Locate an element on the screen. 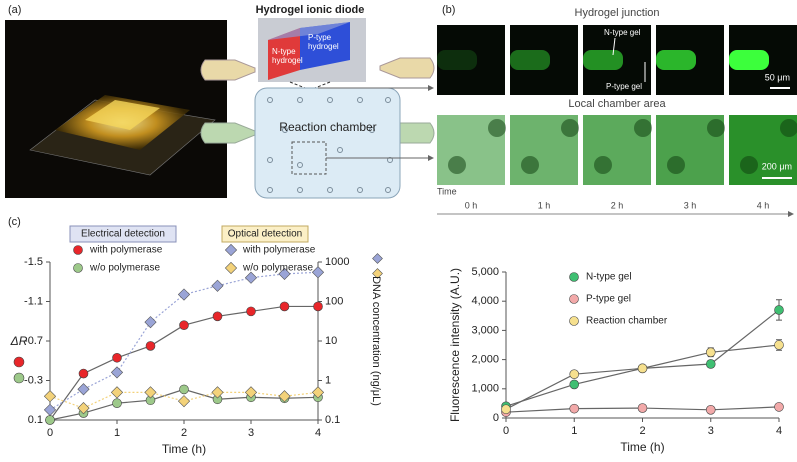 Image resolution: width=797 pixels, height=462 pixels. chamber-dots is located at coordinates (330, 145).